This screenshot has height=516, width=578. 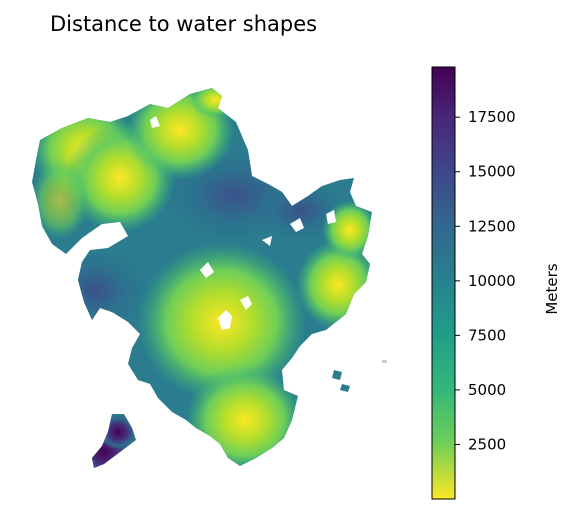 What do you see at coordinates (487, 335) in the screenshot?
I see `colorbar-tick-label: 7500` at bounding box center [487, 335].